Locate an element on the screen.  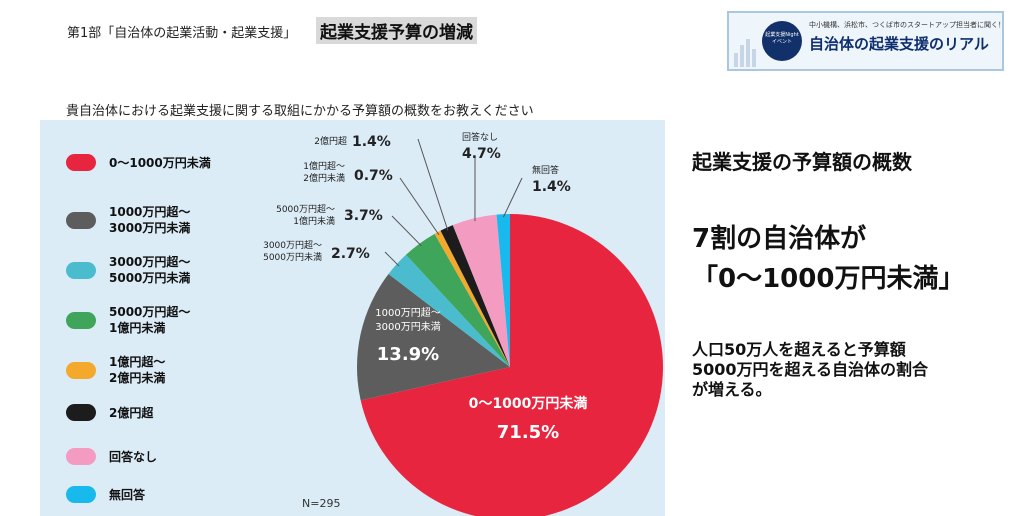
legend-item: 0～1000万円未満 is located at coordinates (138, 162).